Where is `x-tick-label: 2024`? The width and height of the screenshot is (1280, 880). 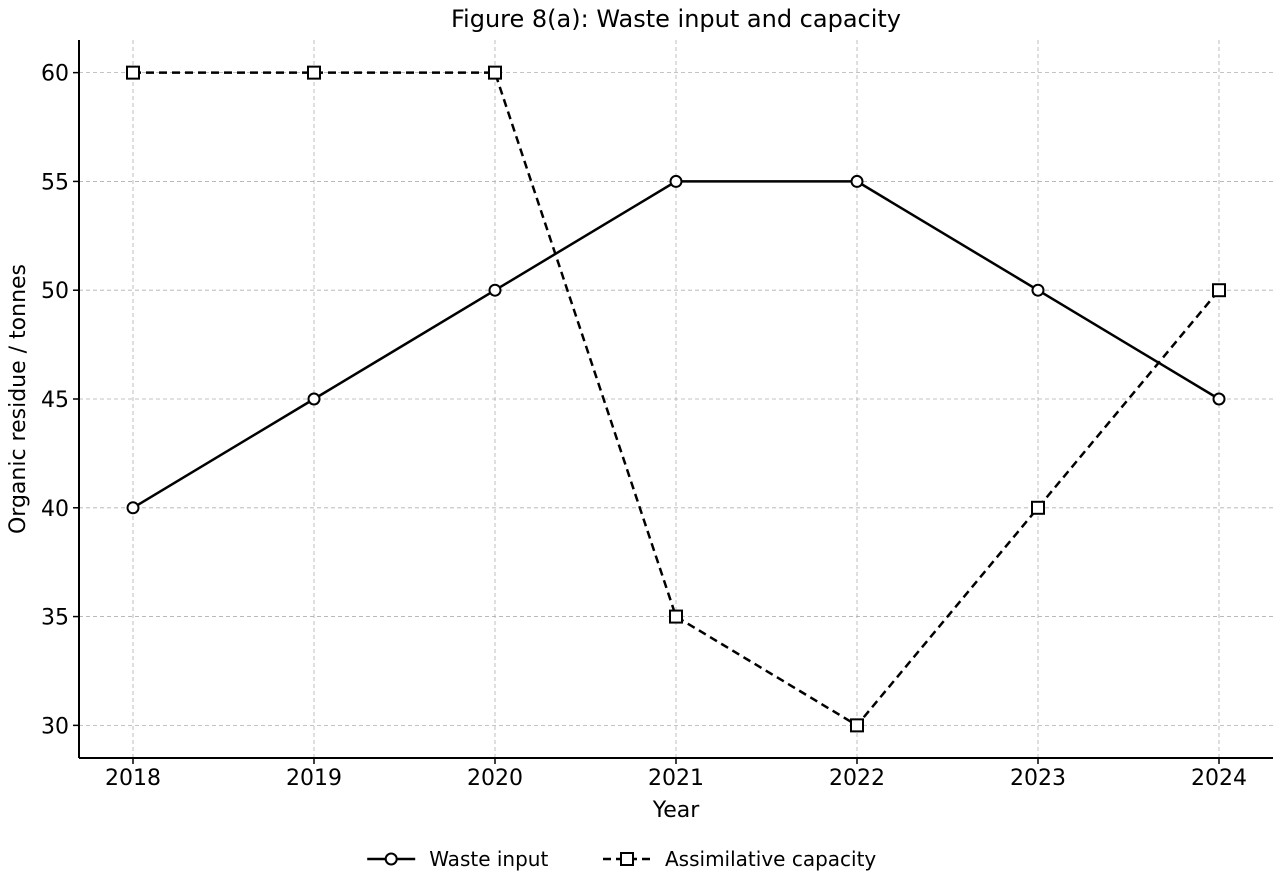
x-tick-label: 2024 is located at coordinates (1219, 778).